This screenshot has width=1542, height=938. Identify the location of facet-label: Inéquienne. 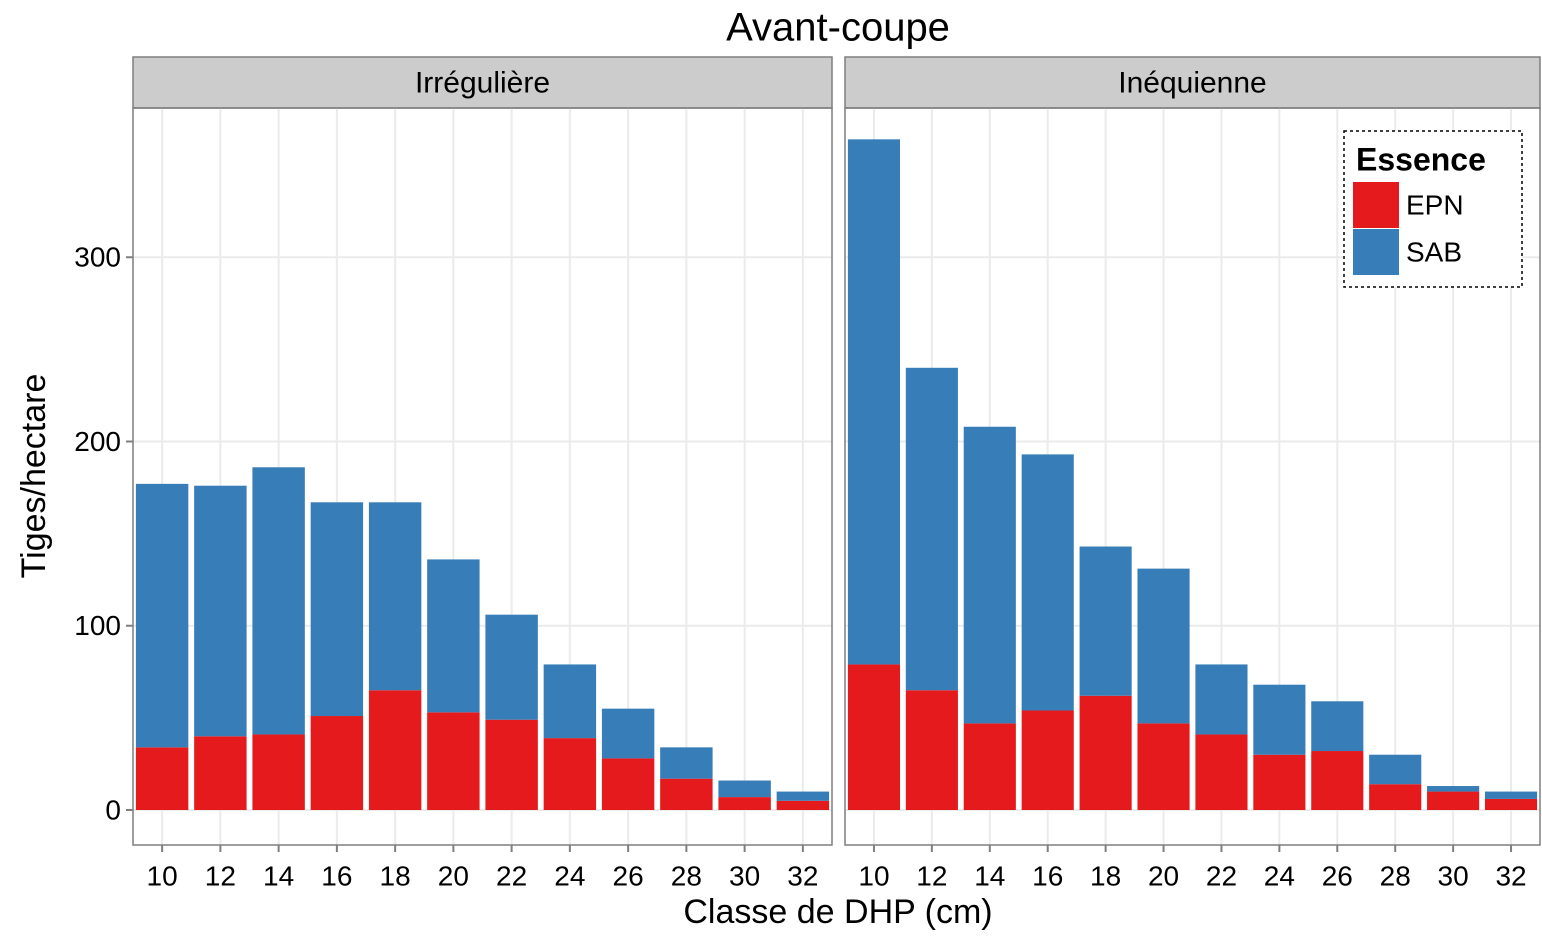
(1192, 82).